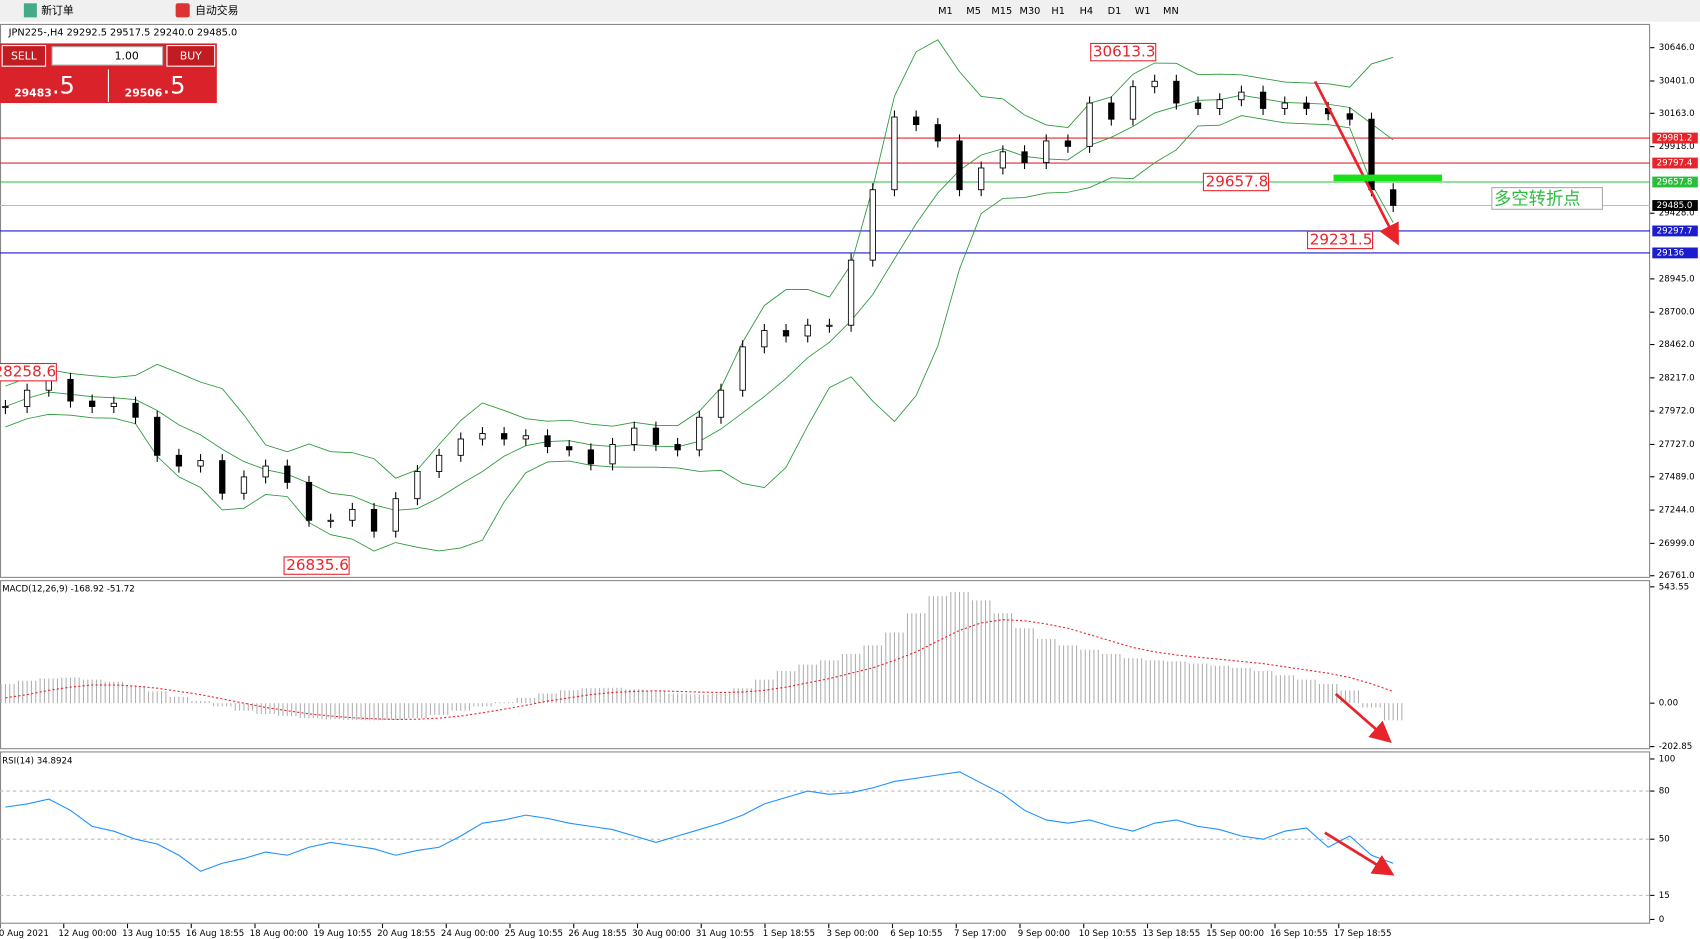 This screenshot has width=1700, height=939. I want to click on new-order-icon, so click(30, 10).